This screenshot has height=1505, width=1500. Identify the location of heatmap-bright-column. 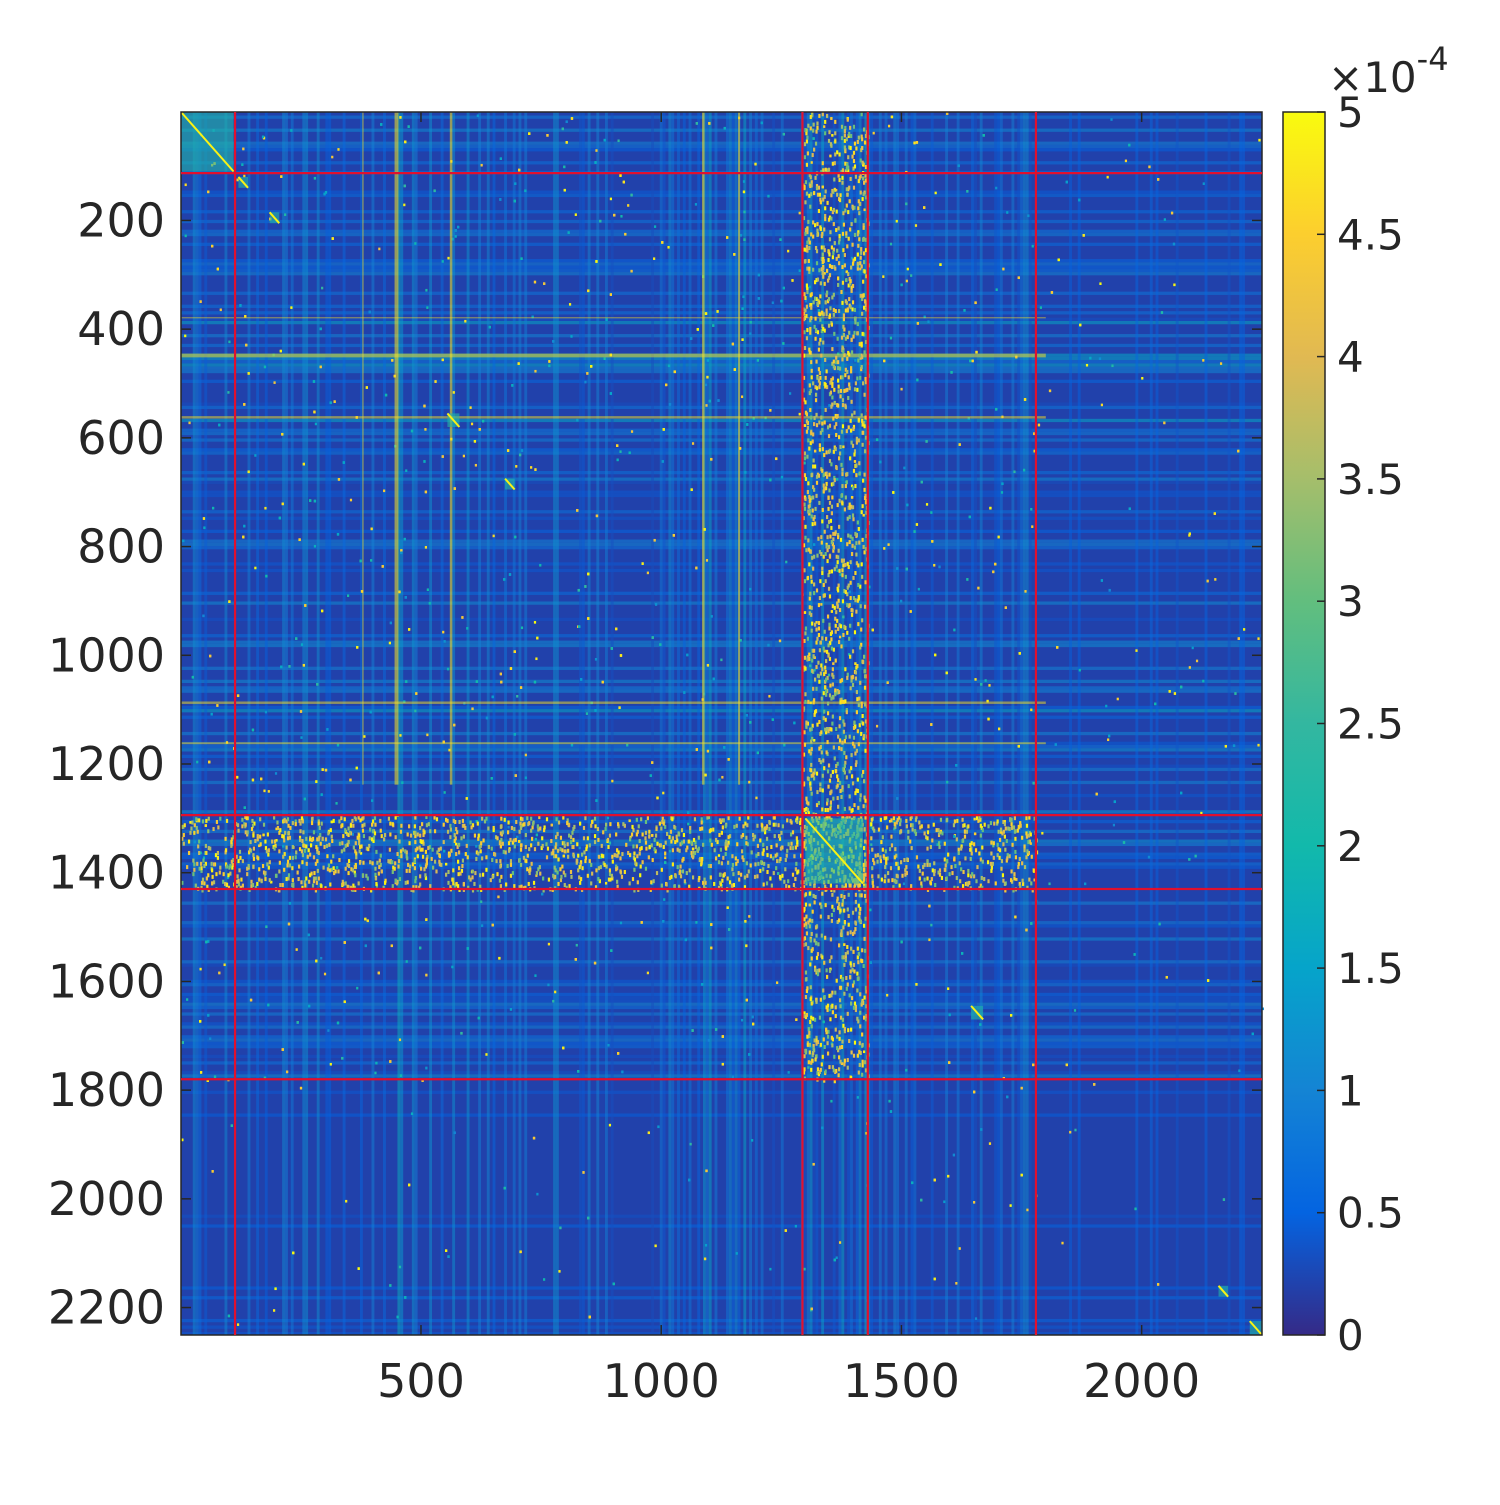
(451, 448).